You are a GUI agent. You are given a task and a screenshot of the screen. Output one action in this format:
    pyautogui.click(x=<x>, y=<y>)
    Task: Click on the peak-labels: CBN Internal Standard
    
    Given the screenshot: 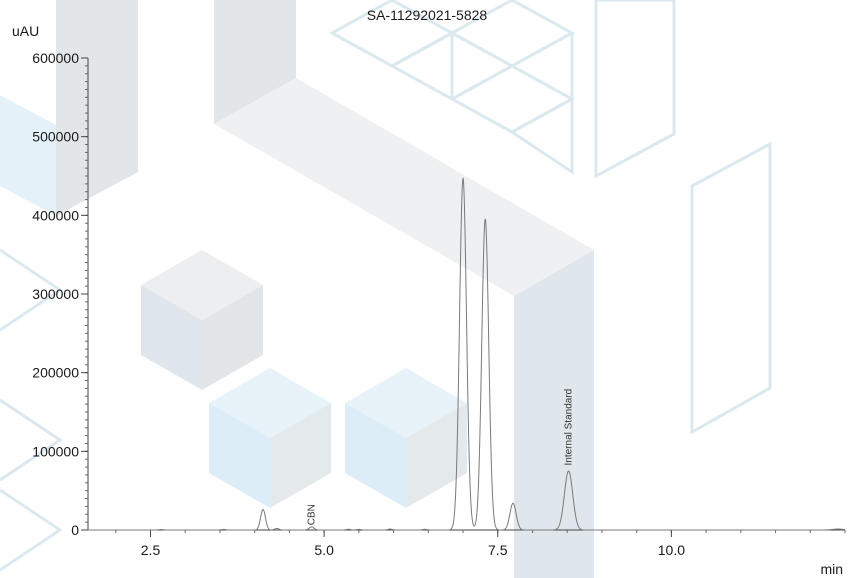 What is the action you would take?
    pyautogui.click(x=441, y=457)
    